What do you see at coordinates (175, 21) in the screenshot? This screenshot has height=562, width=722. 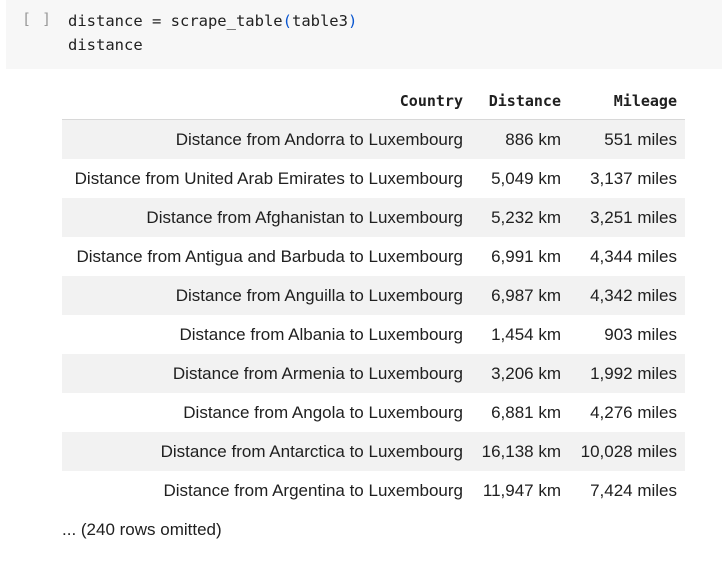 I see `code-text: distance = scrape_table` at bounding box center [175, 21].